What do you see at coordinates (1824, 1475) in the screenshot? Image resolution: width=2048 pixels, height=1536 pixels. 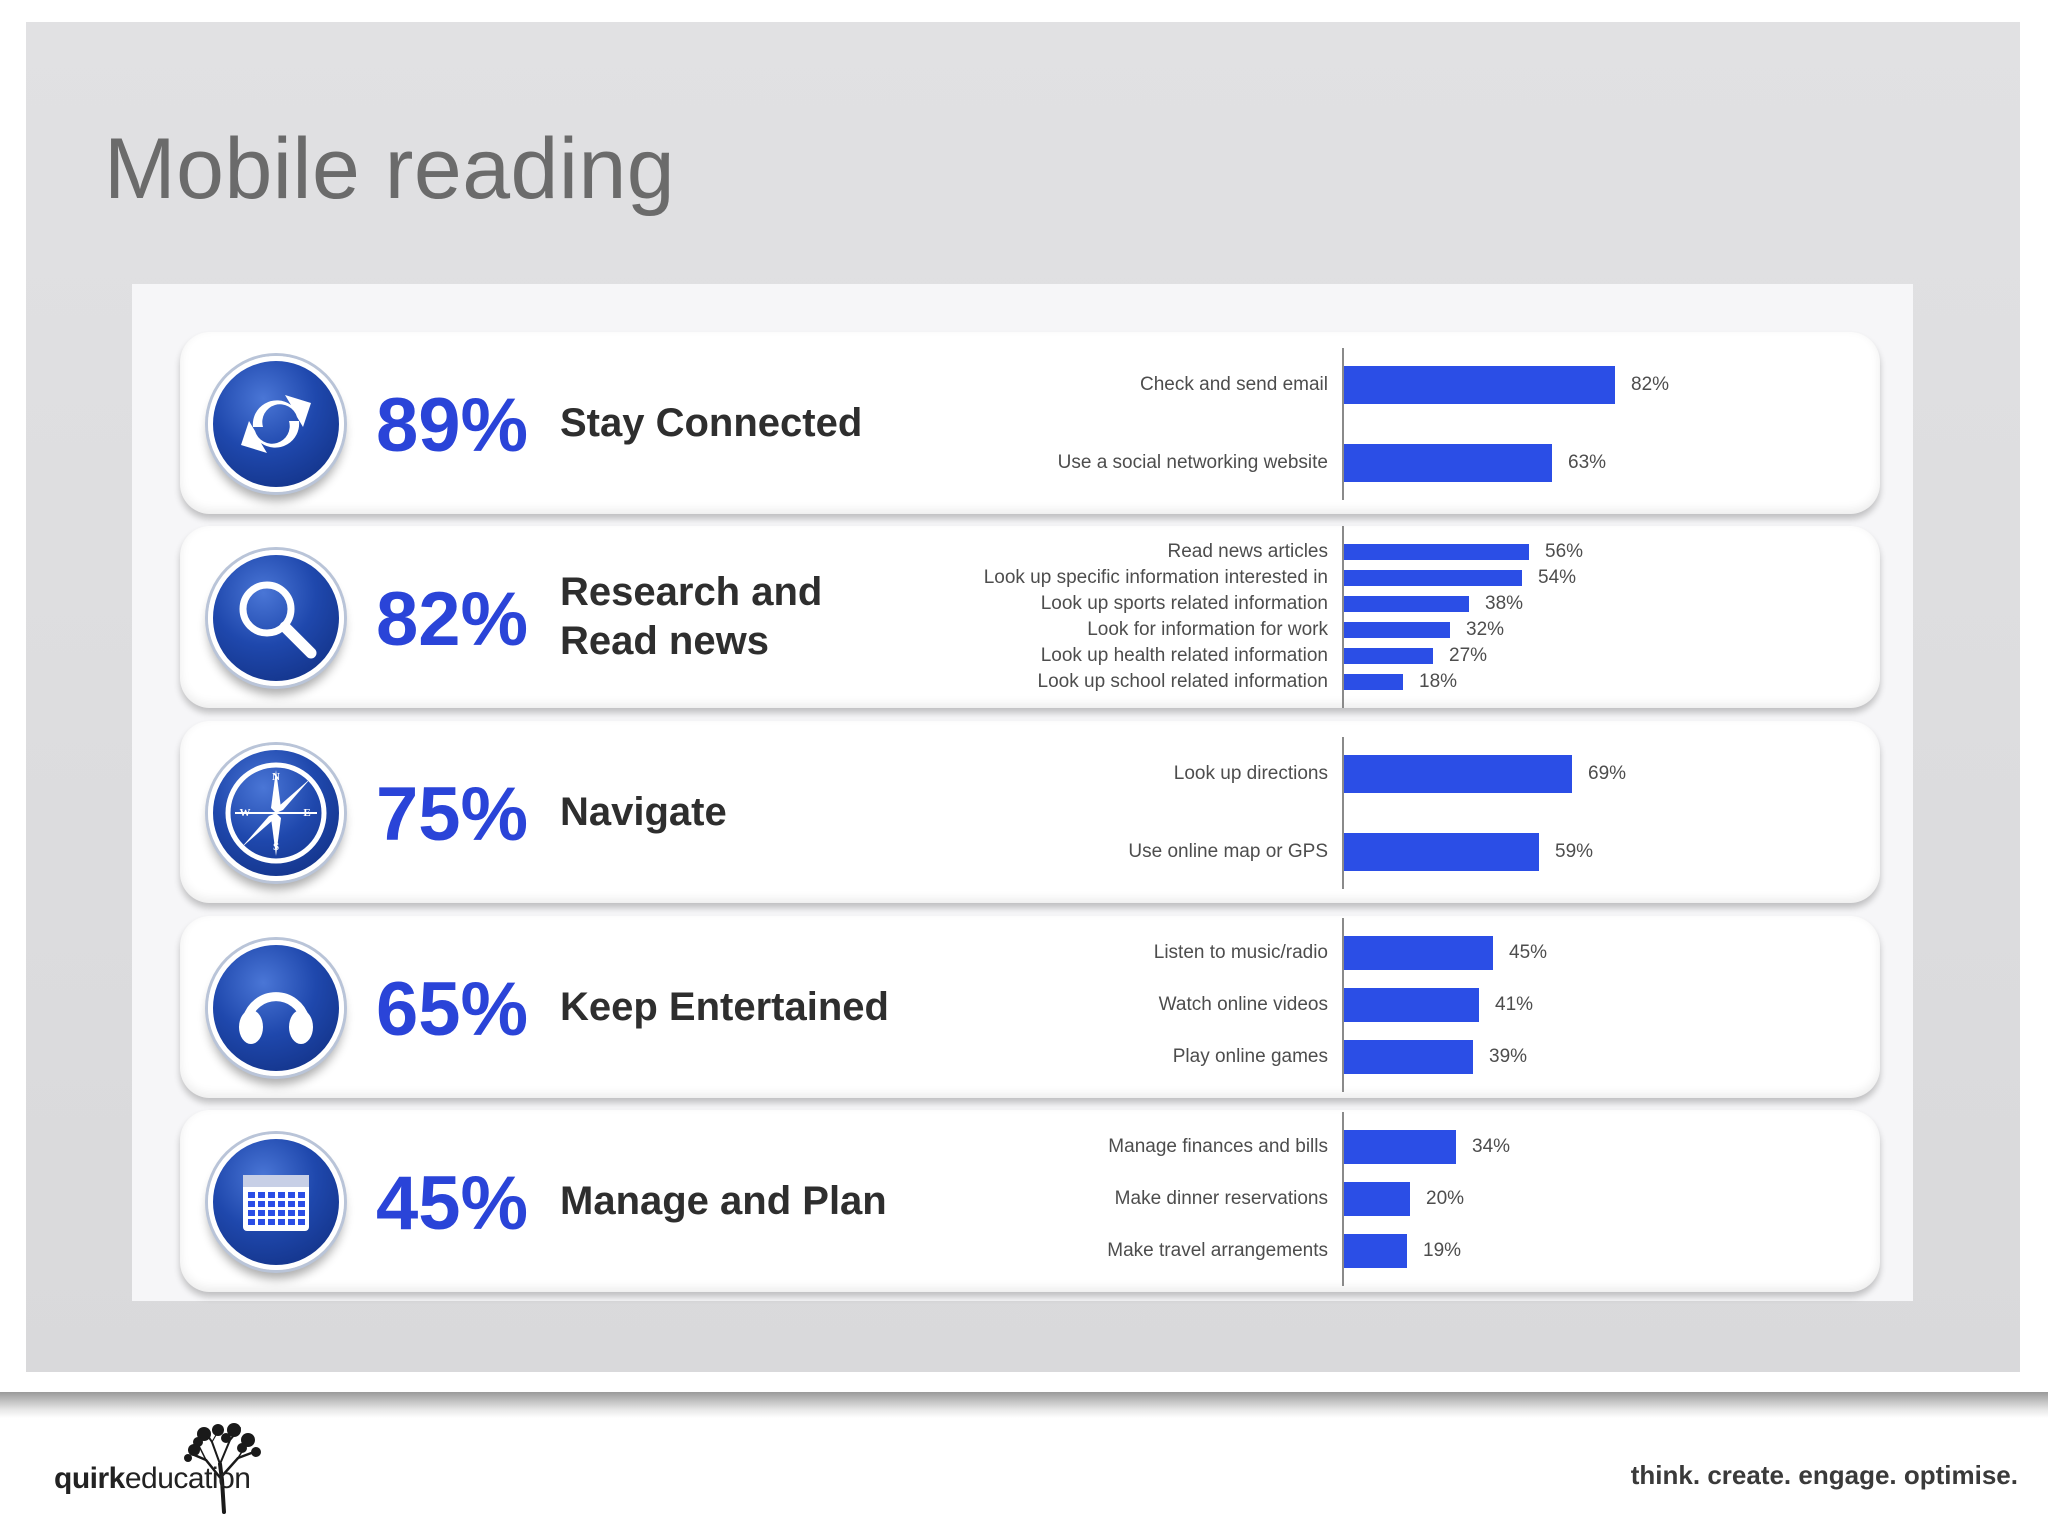 I see `tagline: think. create. engage. optimise.` at bounding box center [1824, 1475].